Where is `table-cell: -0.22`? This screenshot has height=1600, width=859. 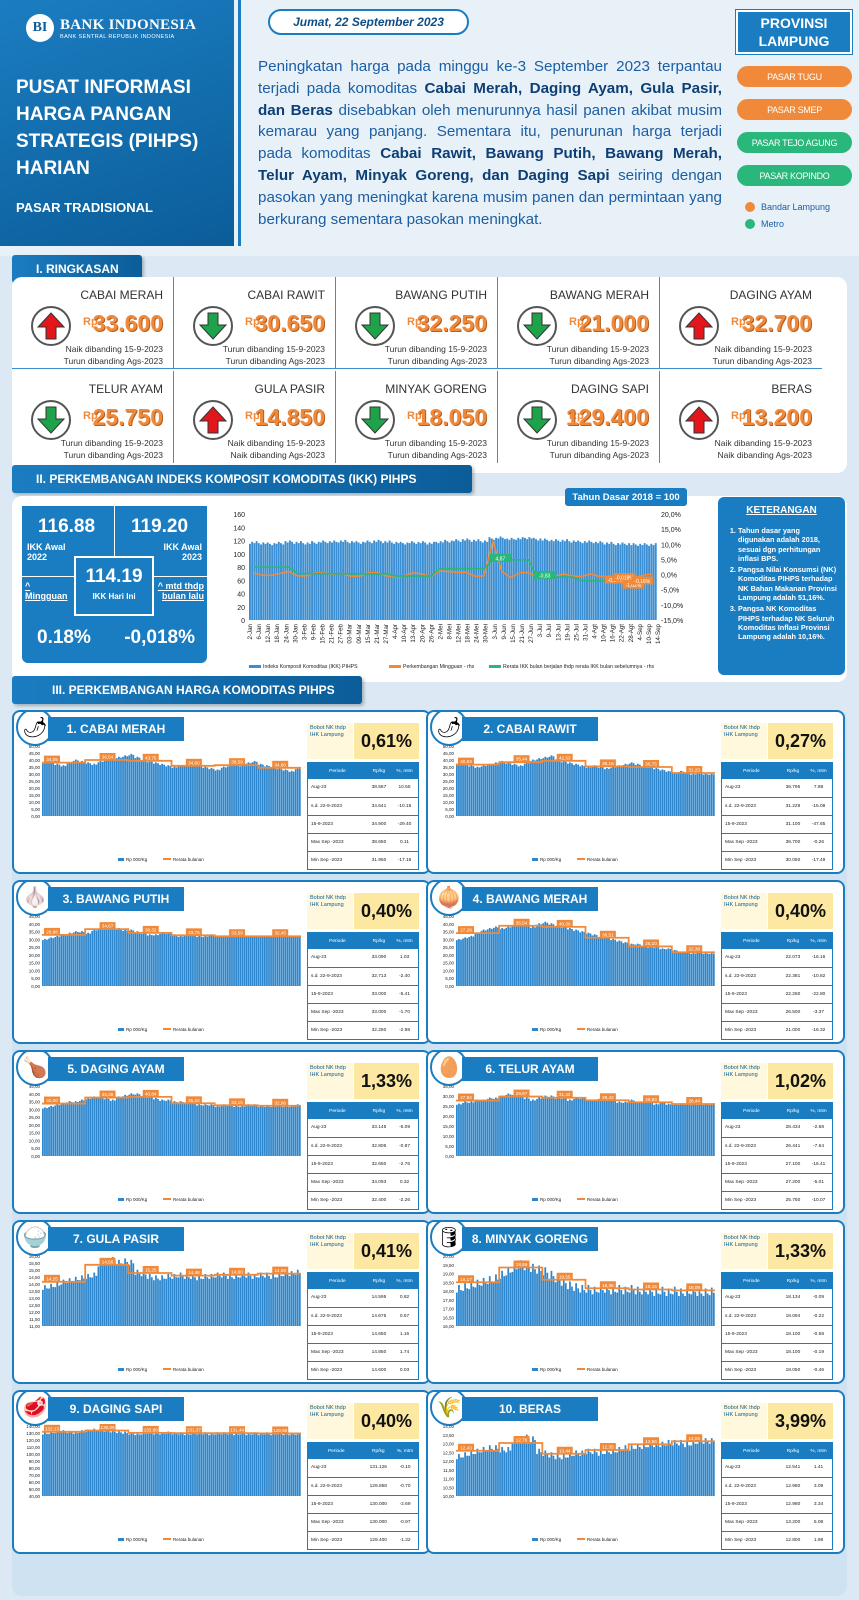
table-cell: -0.22 is located at coordinates (818, 1316).